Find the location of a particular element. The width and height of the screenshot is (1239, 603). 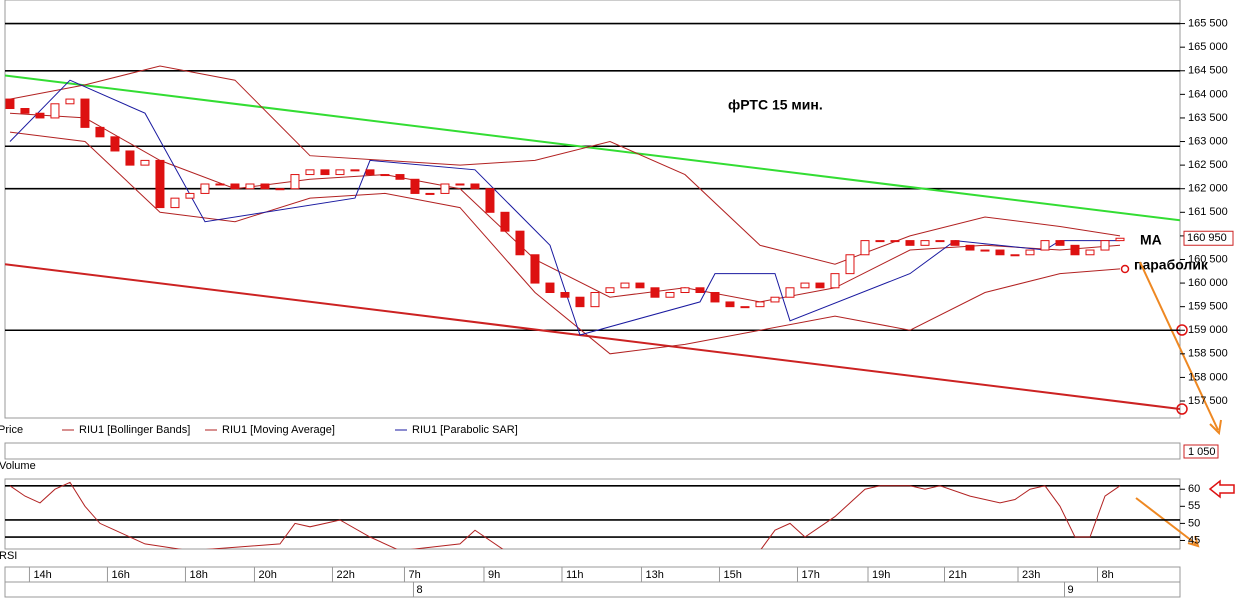

x-tick-label: 23h is located at coordinates (1031, 575).